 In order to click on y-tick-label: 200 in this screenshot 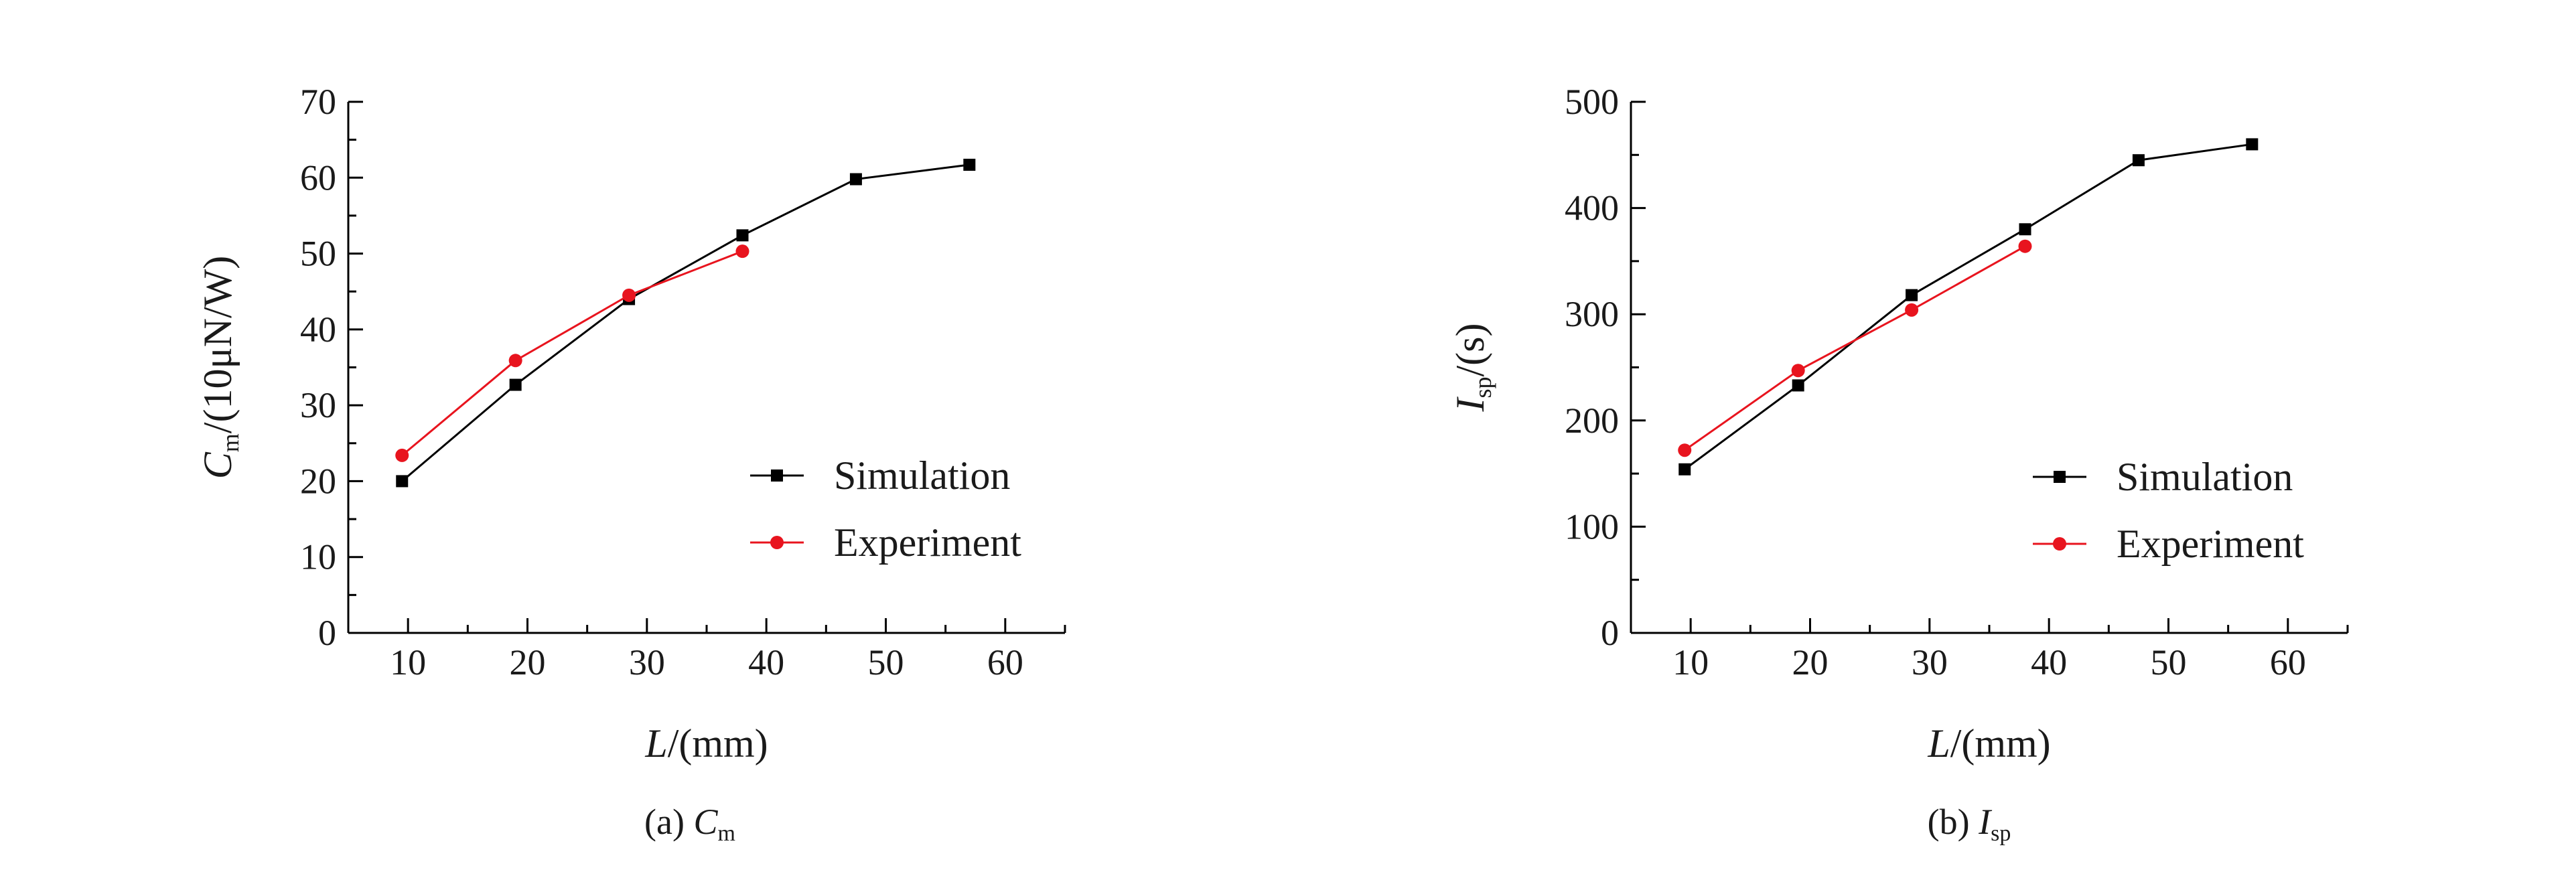, I will do `click(1592, 421)`.